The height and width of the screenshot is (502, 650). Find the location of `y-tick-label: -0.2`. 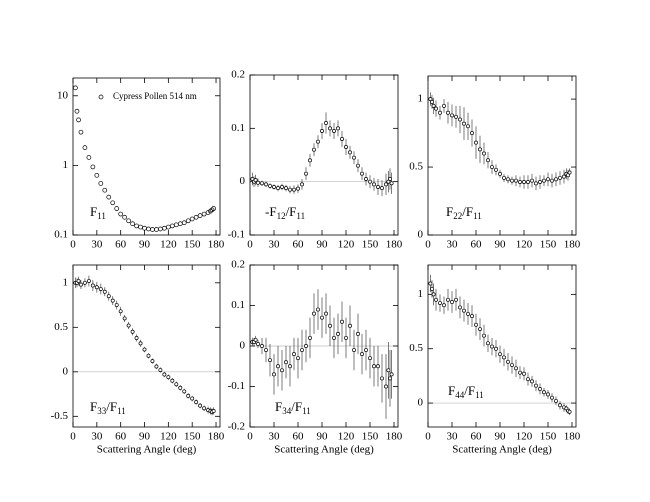

y-tick-label: -0.2 is located at coordinates (236, 427).